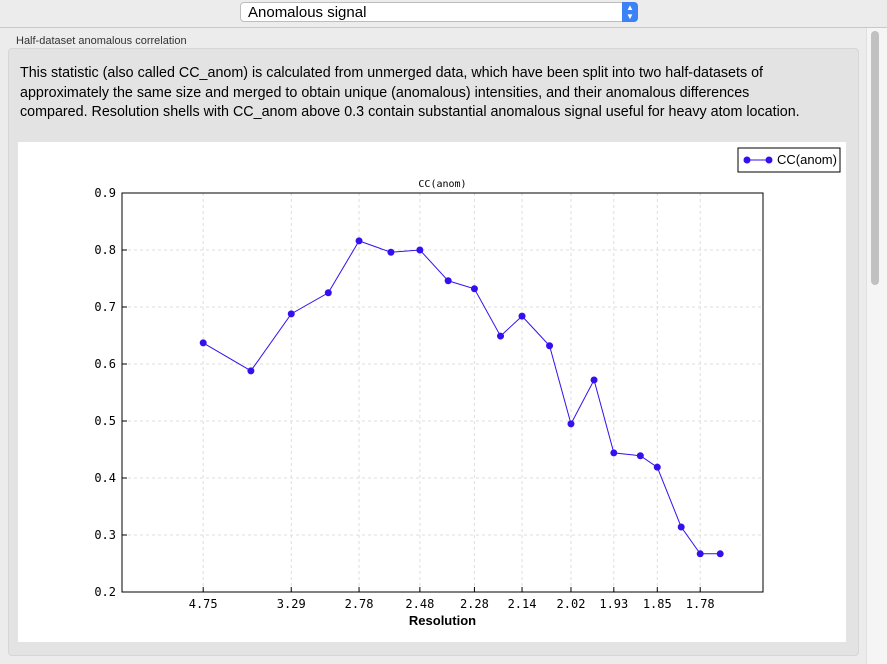 The height and width of the screenshot is (664, 887). I want to click on y-tick-label: 0.9, so click(105, 193).